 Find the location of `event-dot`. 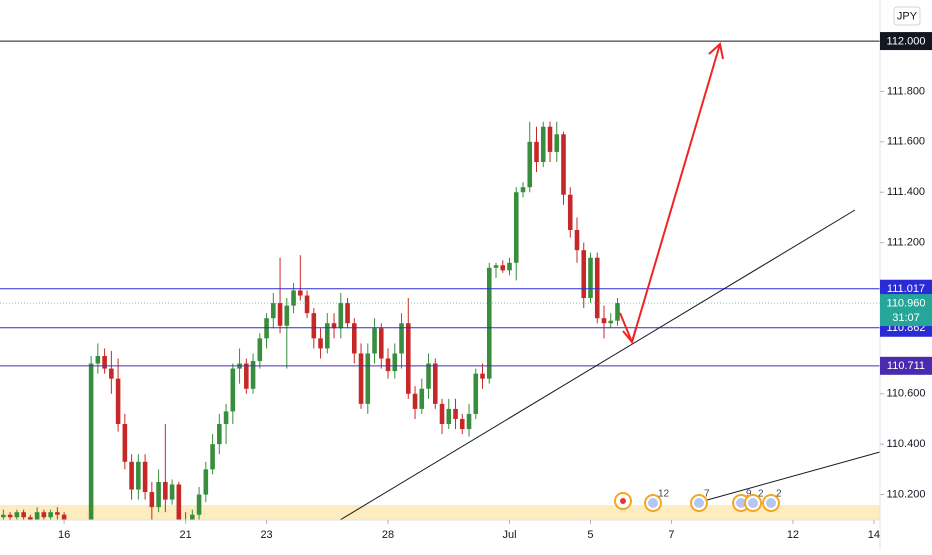

event-dot is located at coordinates (623, 501).